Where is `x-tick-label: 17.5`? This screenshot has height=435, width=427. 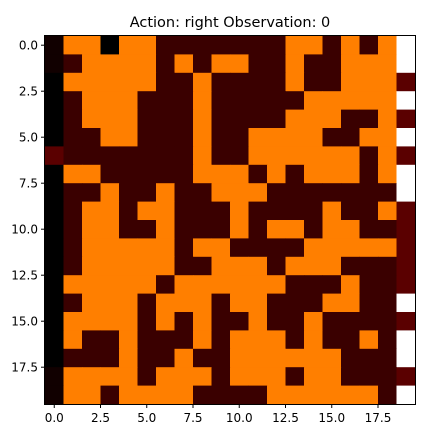
x-tick-label: 17.5 is located at coordinates (378, 418).